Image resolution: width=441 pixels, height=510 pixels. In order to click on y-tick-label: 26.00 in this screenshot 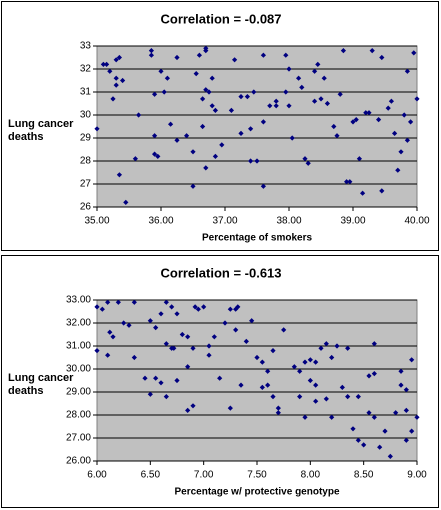, I will do `click(78, 461)`.